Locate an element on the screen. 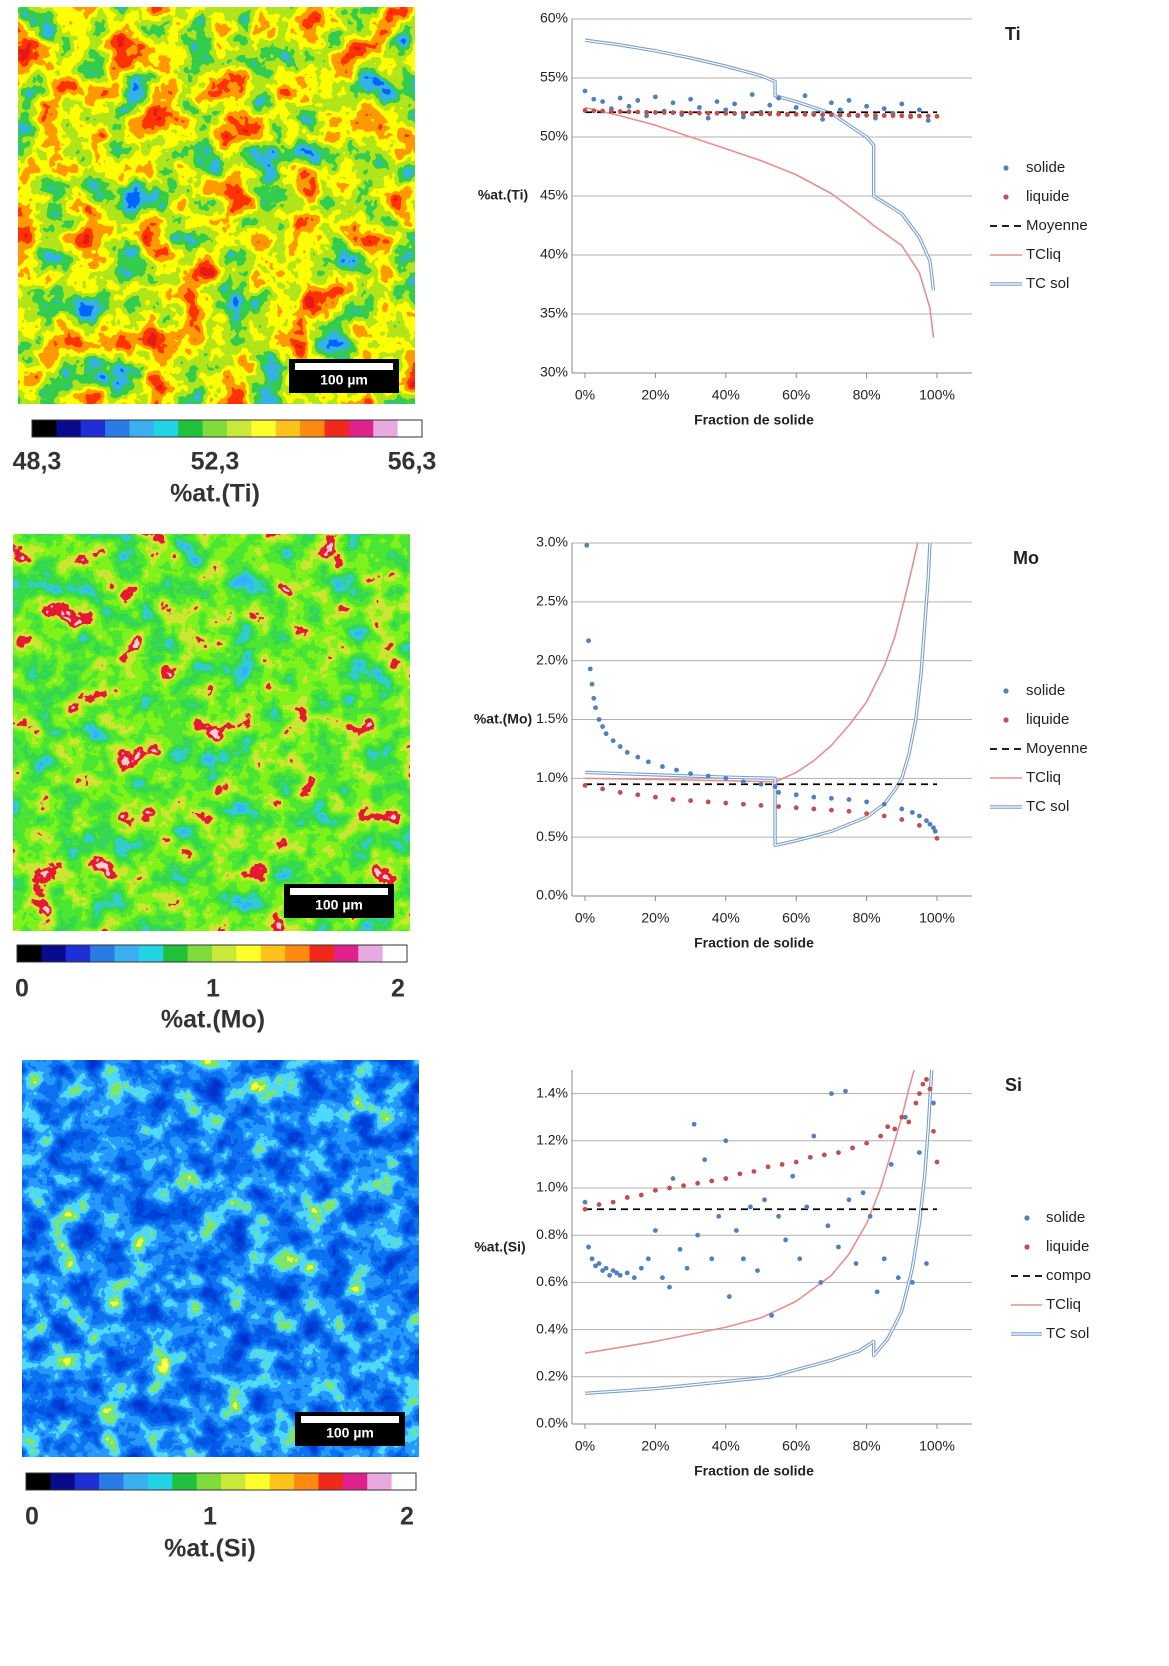 Image resolution: width=1169 pixels, height=1666 pixels. series-line-inner is located at coordinates (757, 694).